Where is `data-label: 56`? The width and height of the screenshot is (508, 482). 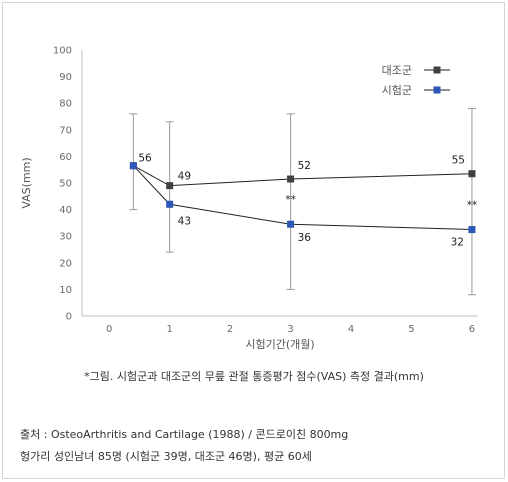
data-label: 56 is located at coordinates (145, 159).